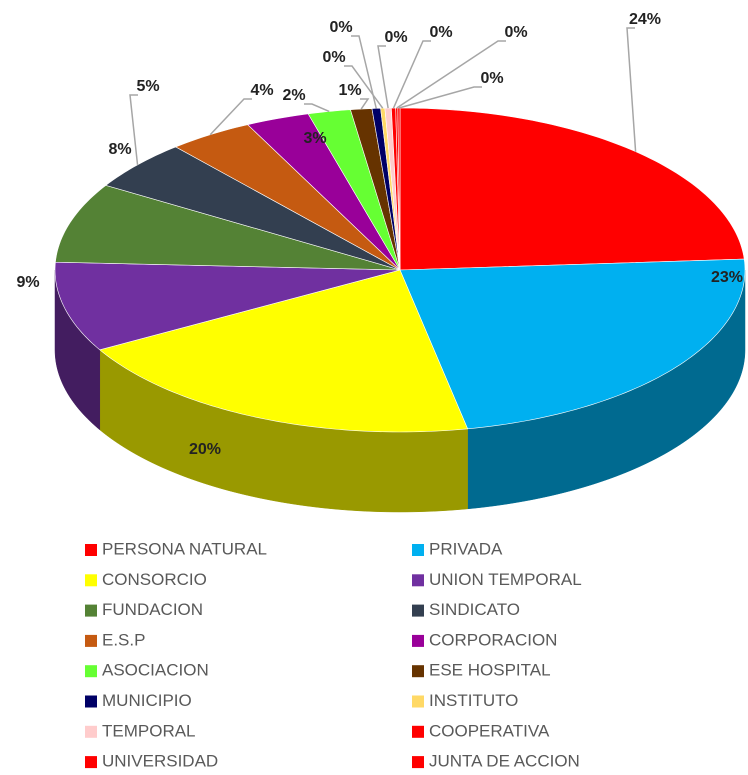 The width and height of the screenshot is (748, 775). What do you see at coordinates (184, 548) in the screenshot?
I see `legend-label: PERSONA NATURAL` at bounding box center [184, 548].